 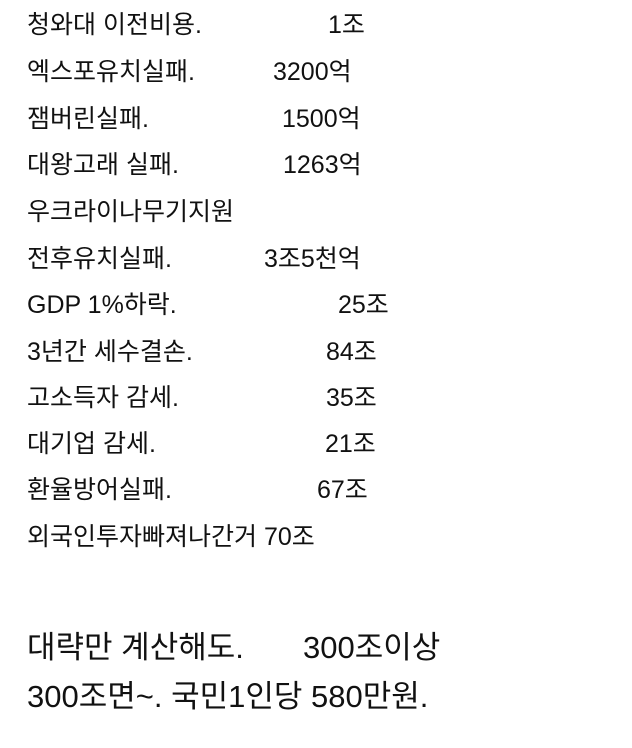 I want to click on summary-line-1: 대략만 계산해도. 300조이상, so click(x=233, y=648).